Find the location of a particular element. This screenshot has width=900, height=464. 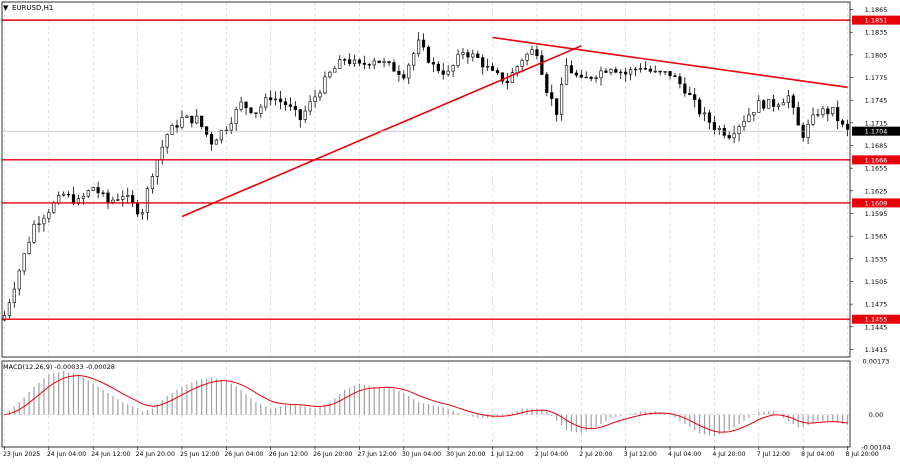

symbol-label: EURUSD,H1 is located at coordinates (32, 8).